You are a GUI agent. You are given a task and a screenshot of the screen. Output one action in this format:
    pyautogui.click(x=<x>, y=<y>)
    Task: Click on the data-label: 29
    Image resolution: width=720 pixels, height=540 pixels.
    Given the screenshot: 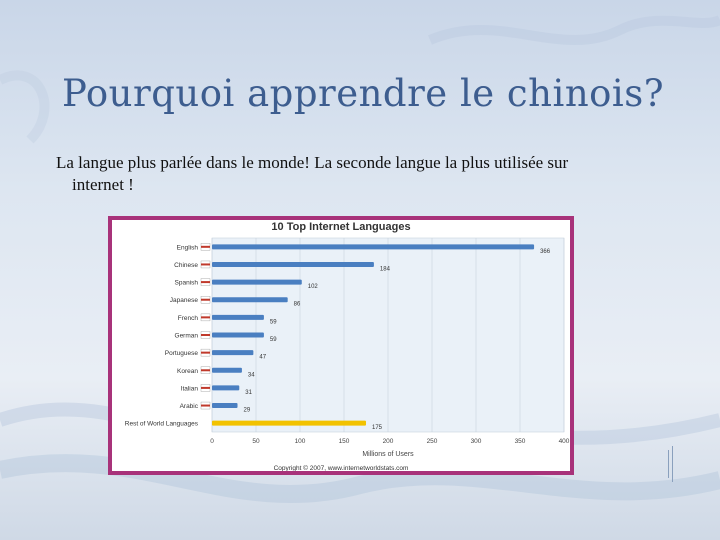 What is the action you would take?
    pyautogui.click(x=247, y=411)
    